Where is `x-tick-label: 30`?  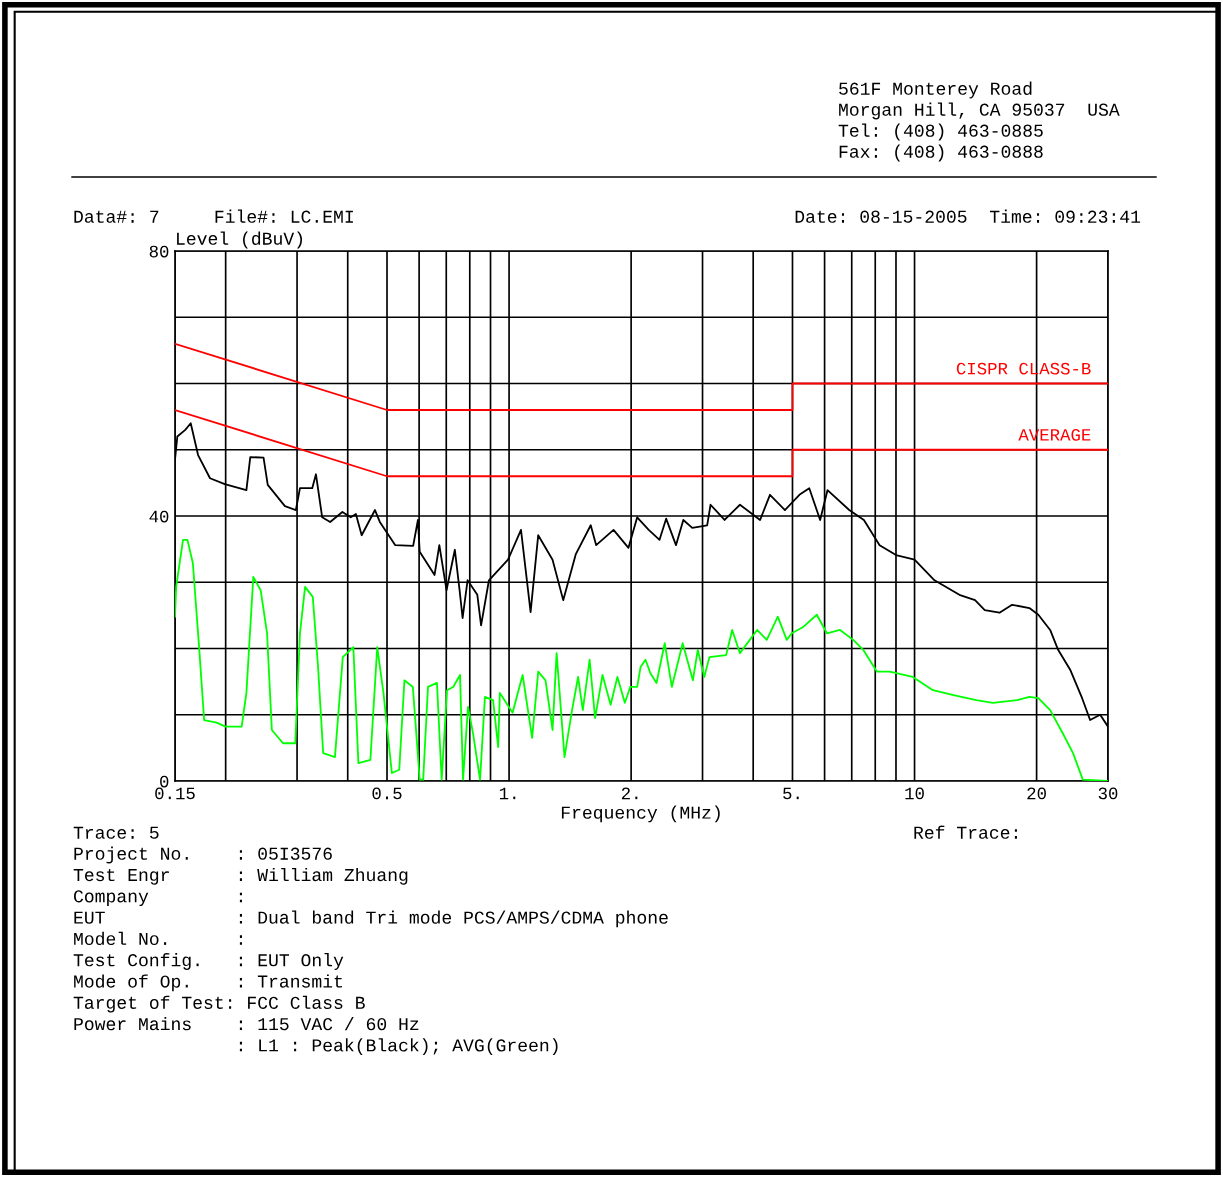 x-tick-label: 30 is located at coordinates (1108, 793).